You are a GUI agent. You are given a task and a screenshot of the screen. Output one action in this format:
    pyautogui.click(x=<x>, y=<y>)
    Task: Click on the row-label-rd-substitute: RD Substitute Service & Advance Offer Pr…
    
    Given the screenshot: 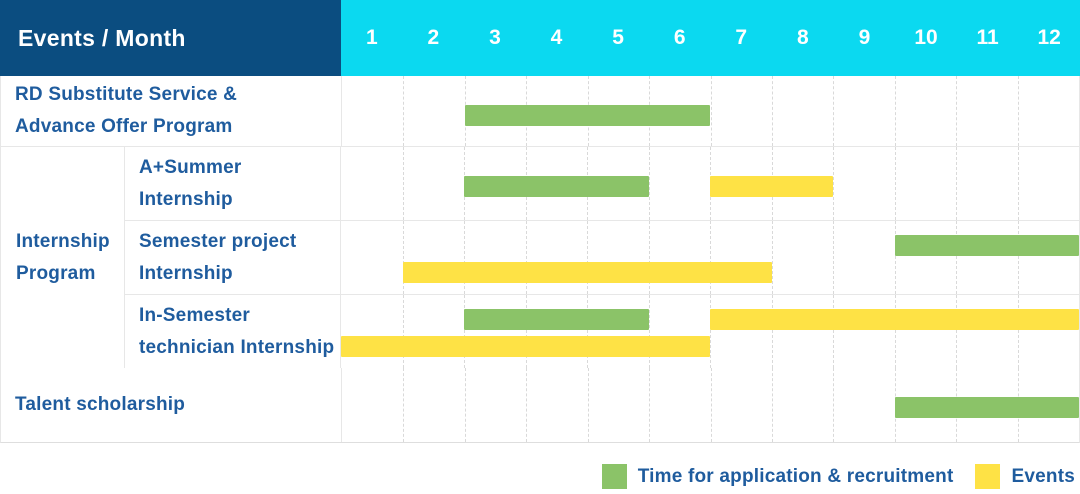 What is the action you would take?
    pyautogui.click(x=171, y=111)
    